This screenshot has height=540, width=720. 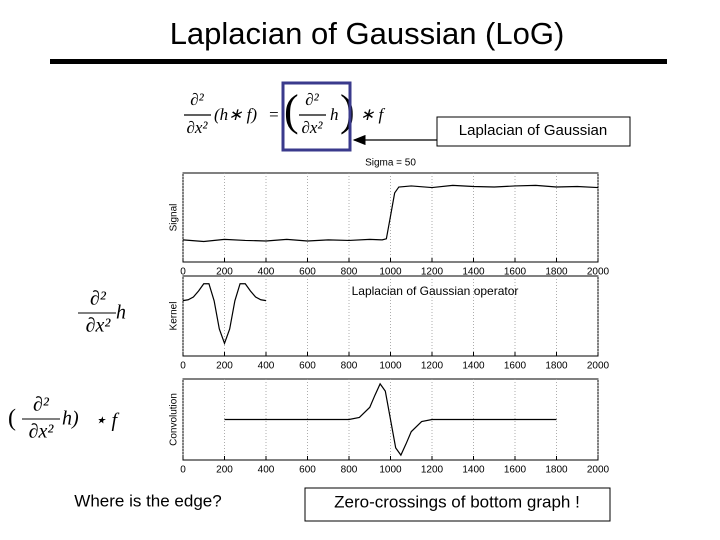 What do you see at coordinates (70, 419) in the screenshot?
I see `formula-term: h)` at bounding box center [70, 419].